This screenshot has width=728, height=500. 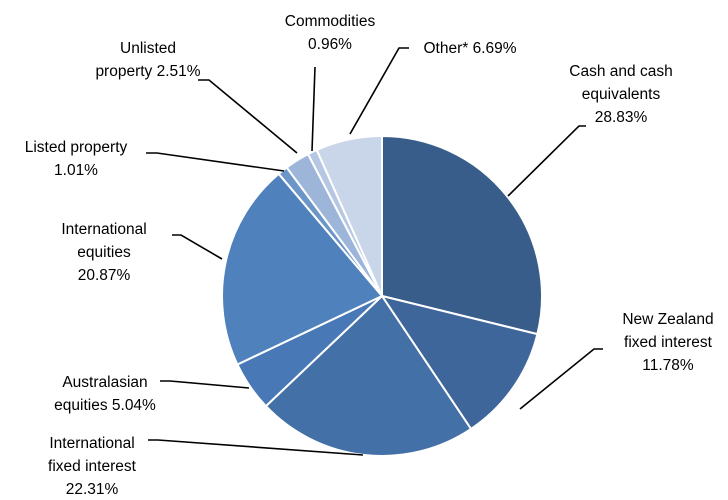 What do you see at coordinates (459, 362) in the screenshot?
I see `pie-slice-new-zealand-fixed-interest` at bounding box center [459, 362].